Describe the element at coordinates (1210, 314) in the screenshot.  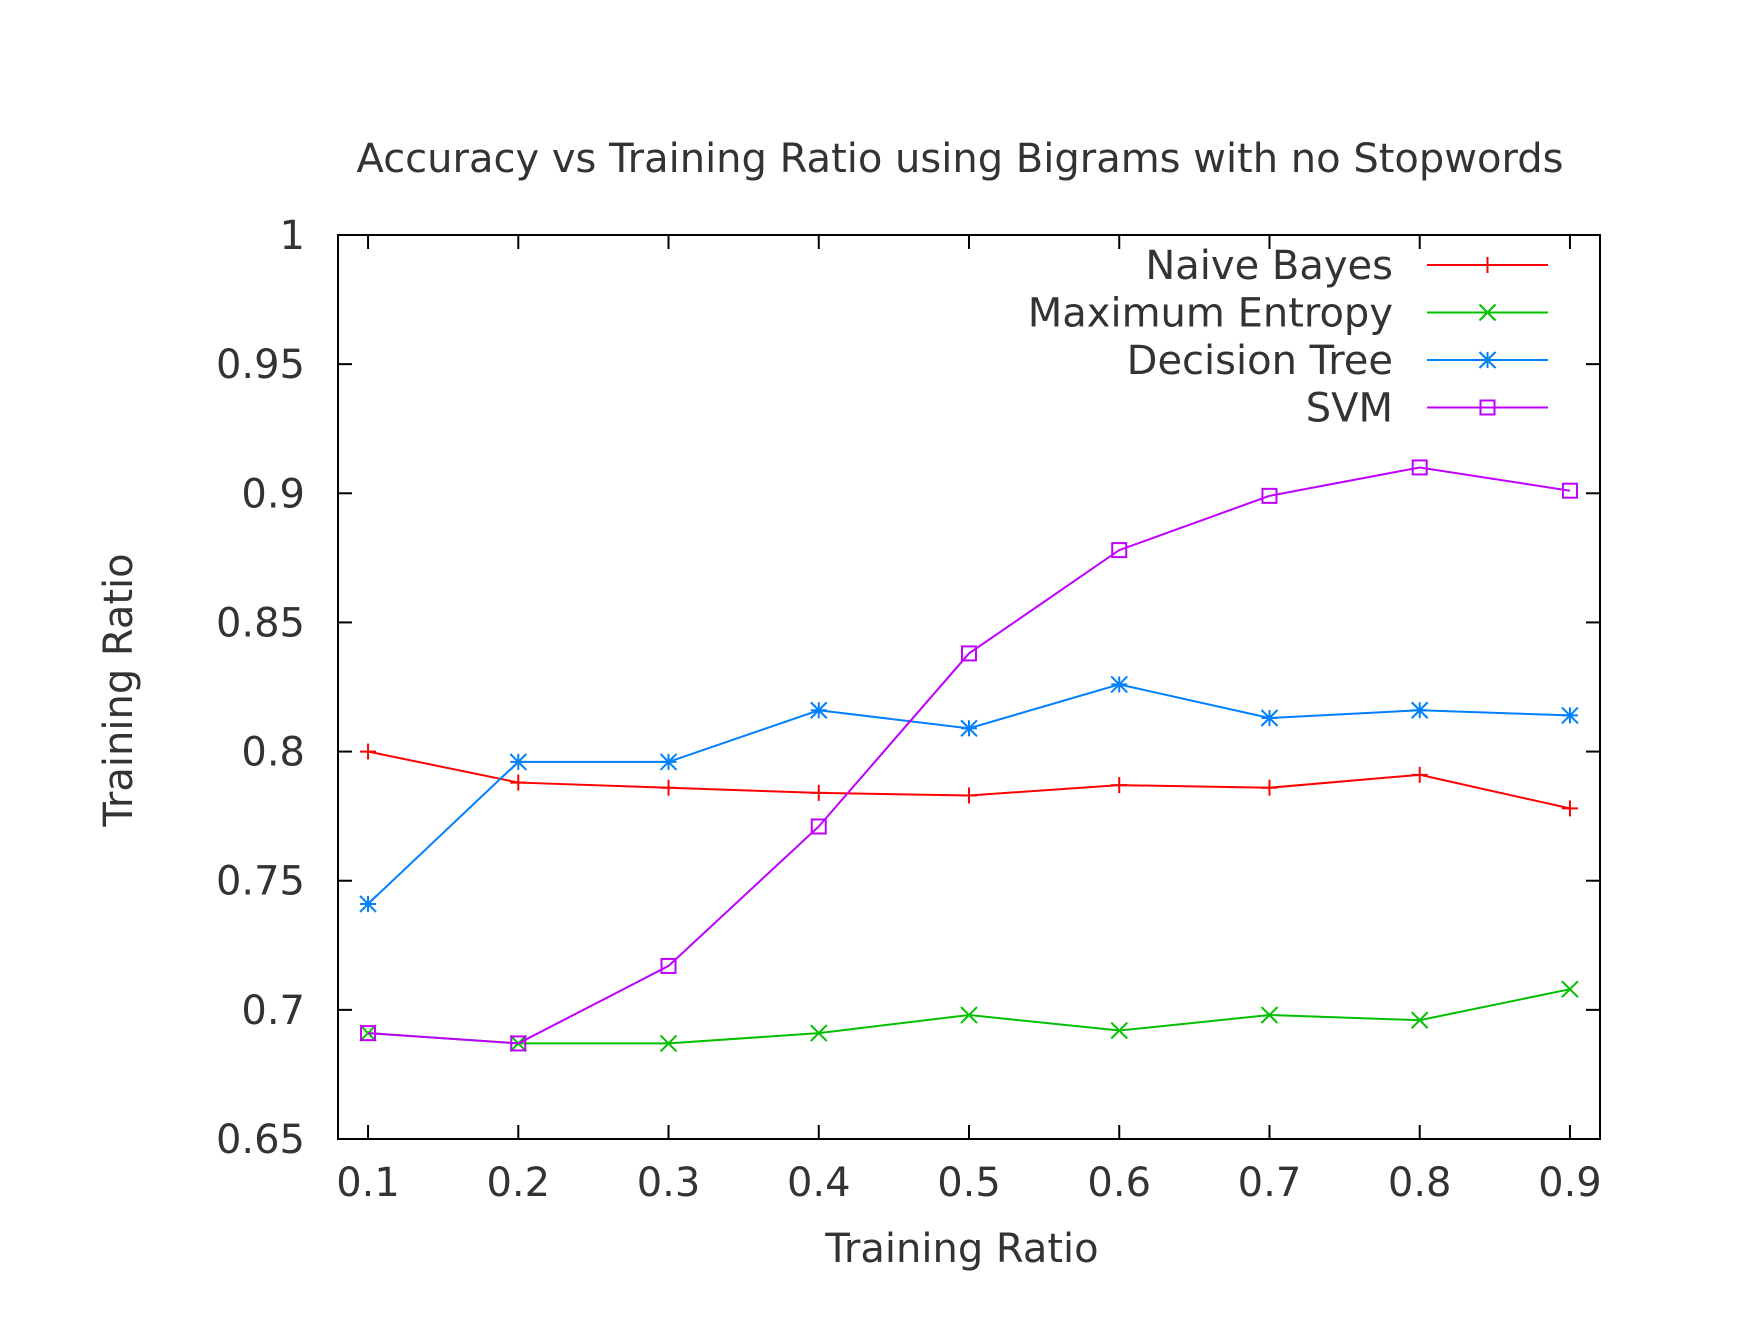
I see `legend-label: Maximum Entropy` at that location.